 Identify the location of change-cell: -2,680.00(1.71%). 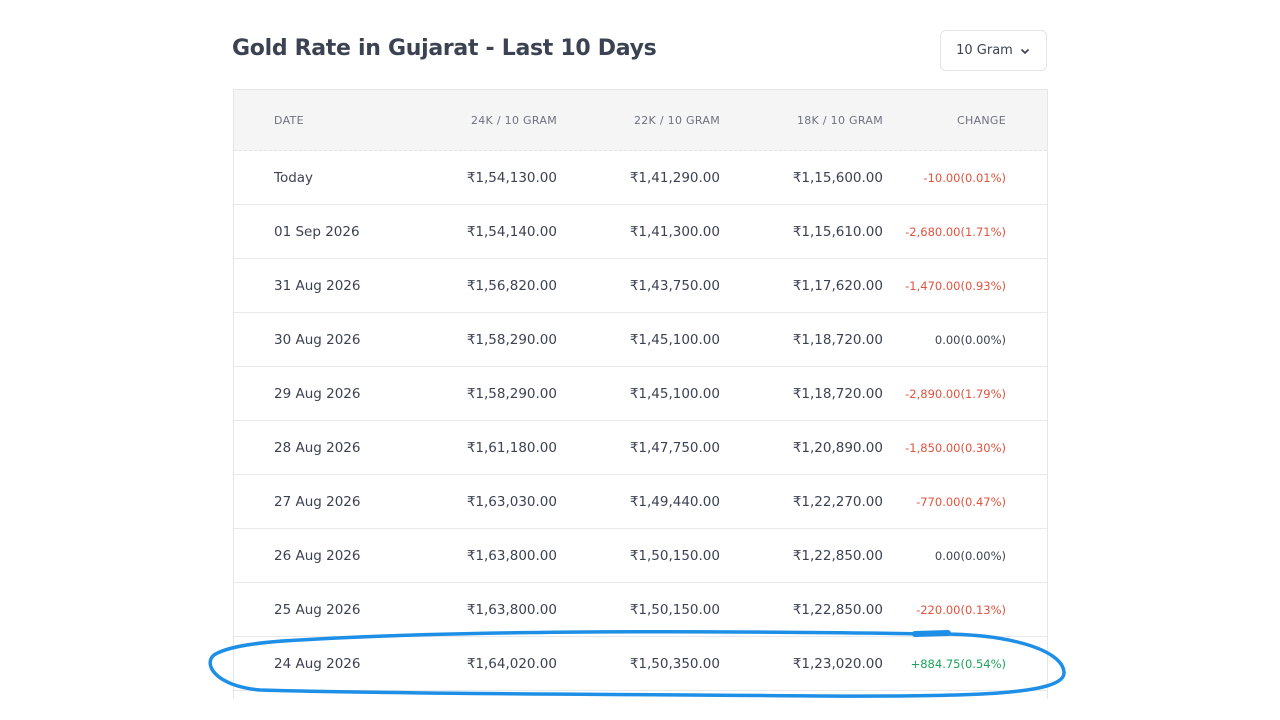
(955, 231).